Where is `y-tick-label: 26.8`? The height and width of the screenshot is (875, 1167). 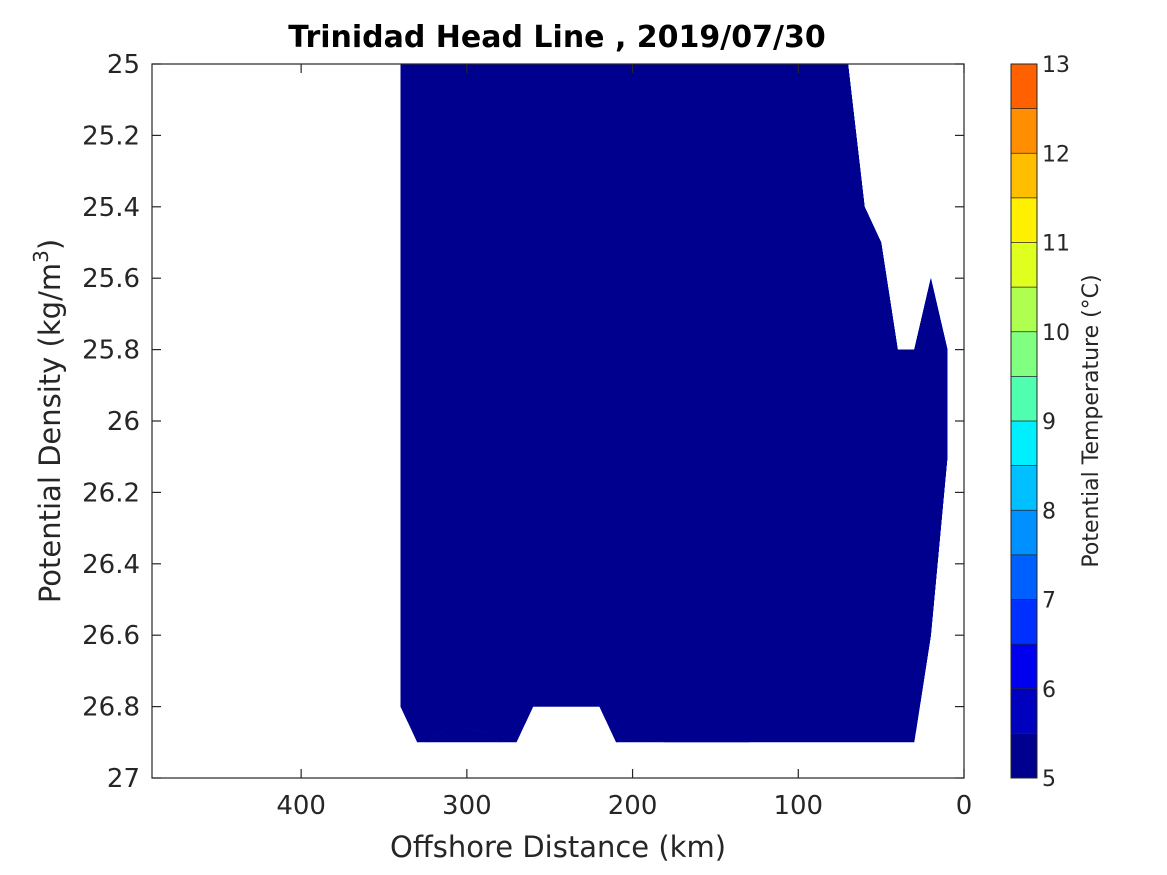 y-tick-label: 26.8 is located at coordinates (111, 708).